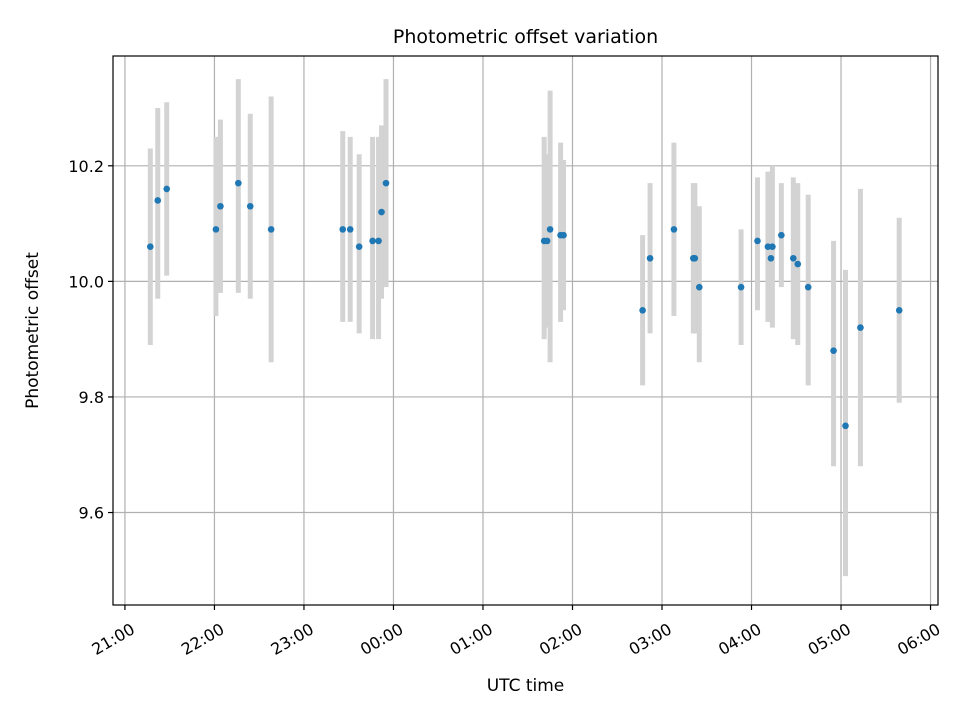 The image size is (960, 720). Describe the element at coordinates (33, 330) in the screenshot. I see `y-axis-title: Photometric offset` at that location.